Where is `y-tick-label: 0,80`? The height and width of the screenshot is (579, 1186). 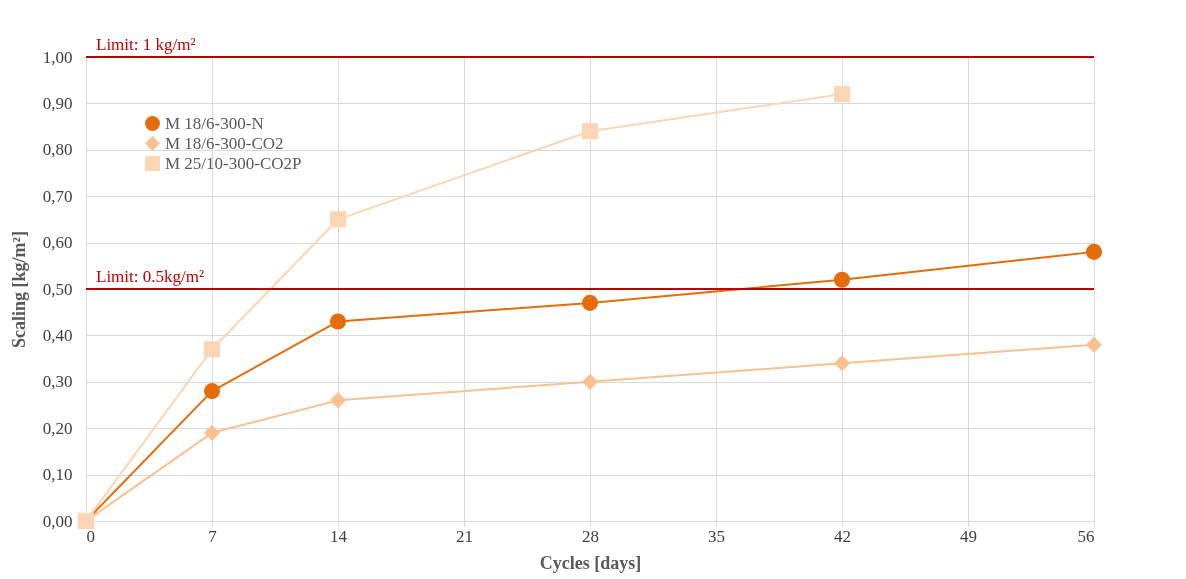
y-tick-label: 0,80 is located at coordinates (57, 150).